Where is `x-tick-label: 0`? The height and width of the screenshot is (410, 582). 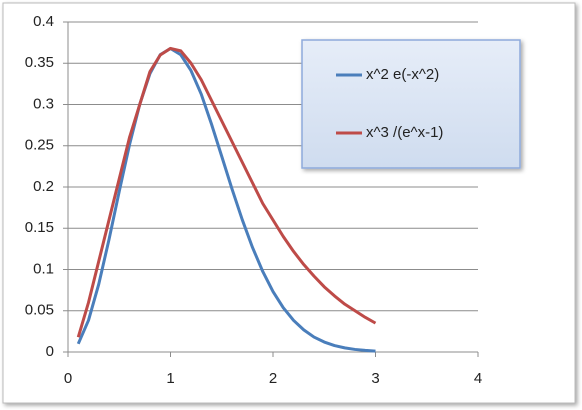 x-tick-label: 0 is located at coordinates (68, 378).